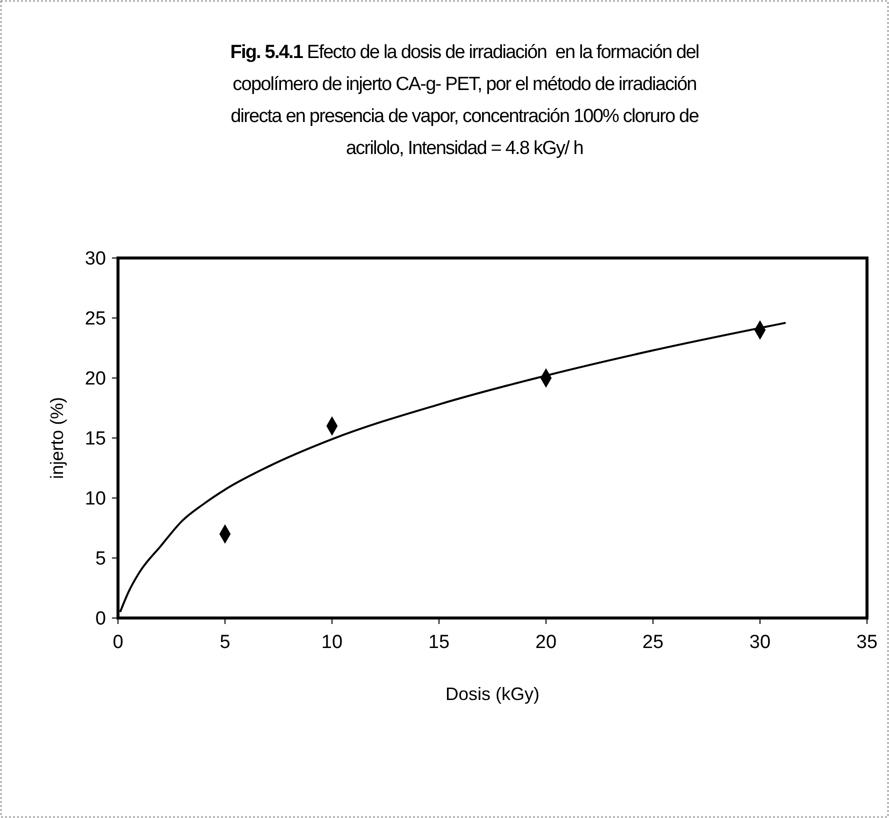 This screenshot has width=889, height=818. Describe the element at coordinates (225, 642) in the screenshot. I see `x-tick-label: 5` at that location.